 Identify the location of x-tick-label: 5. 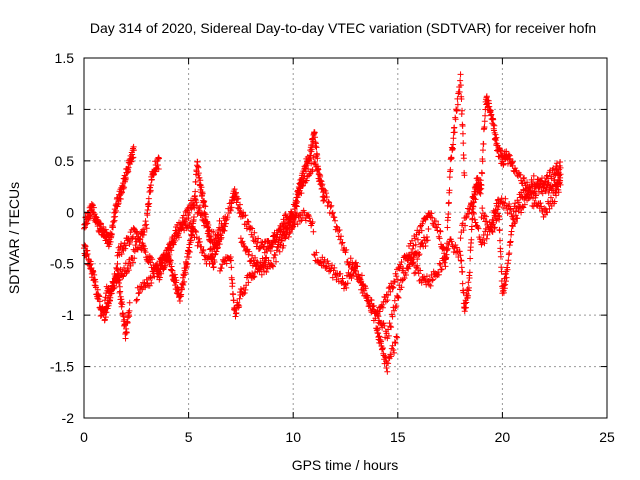
(189, 437).